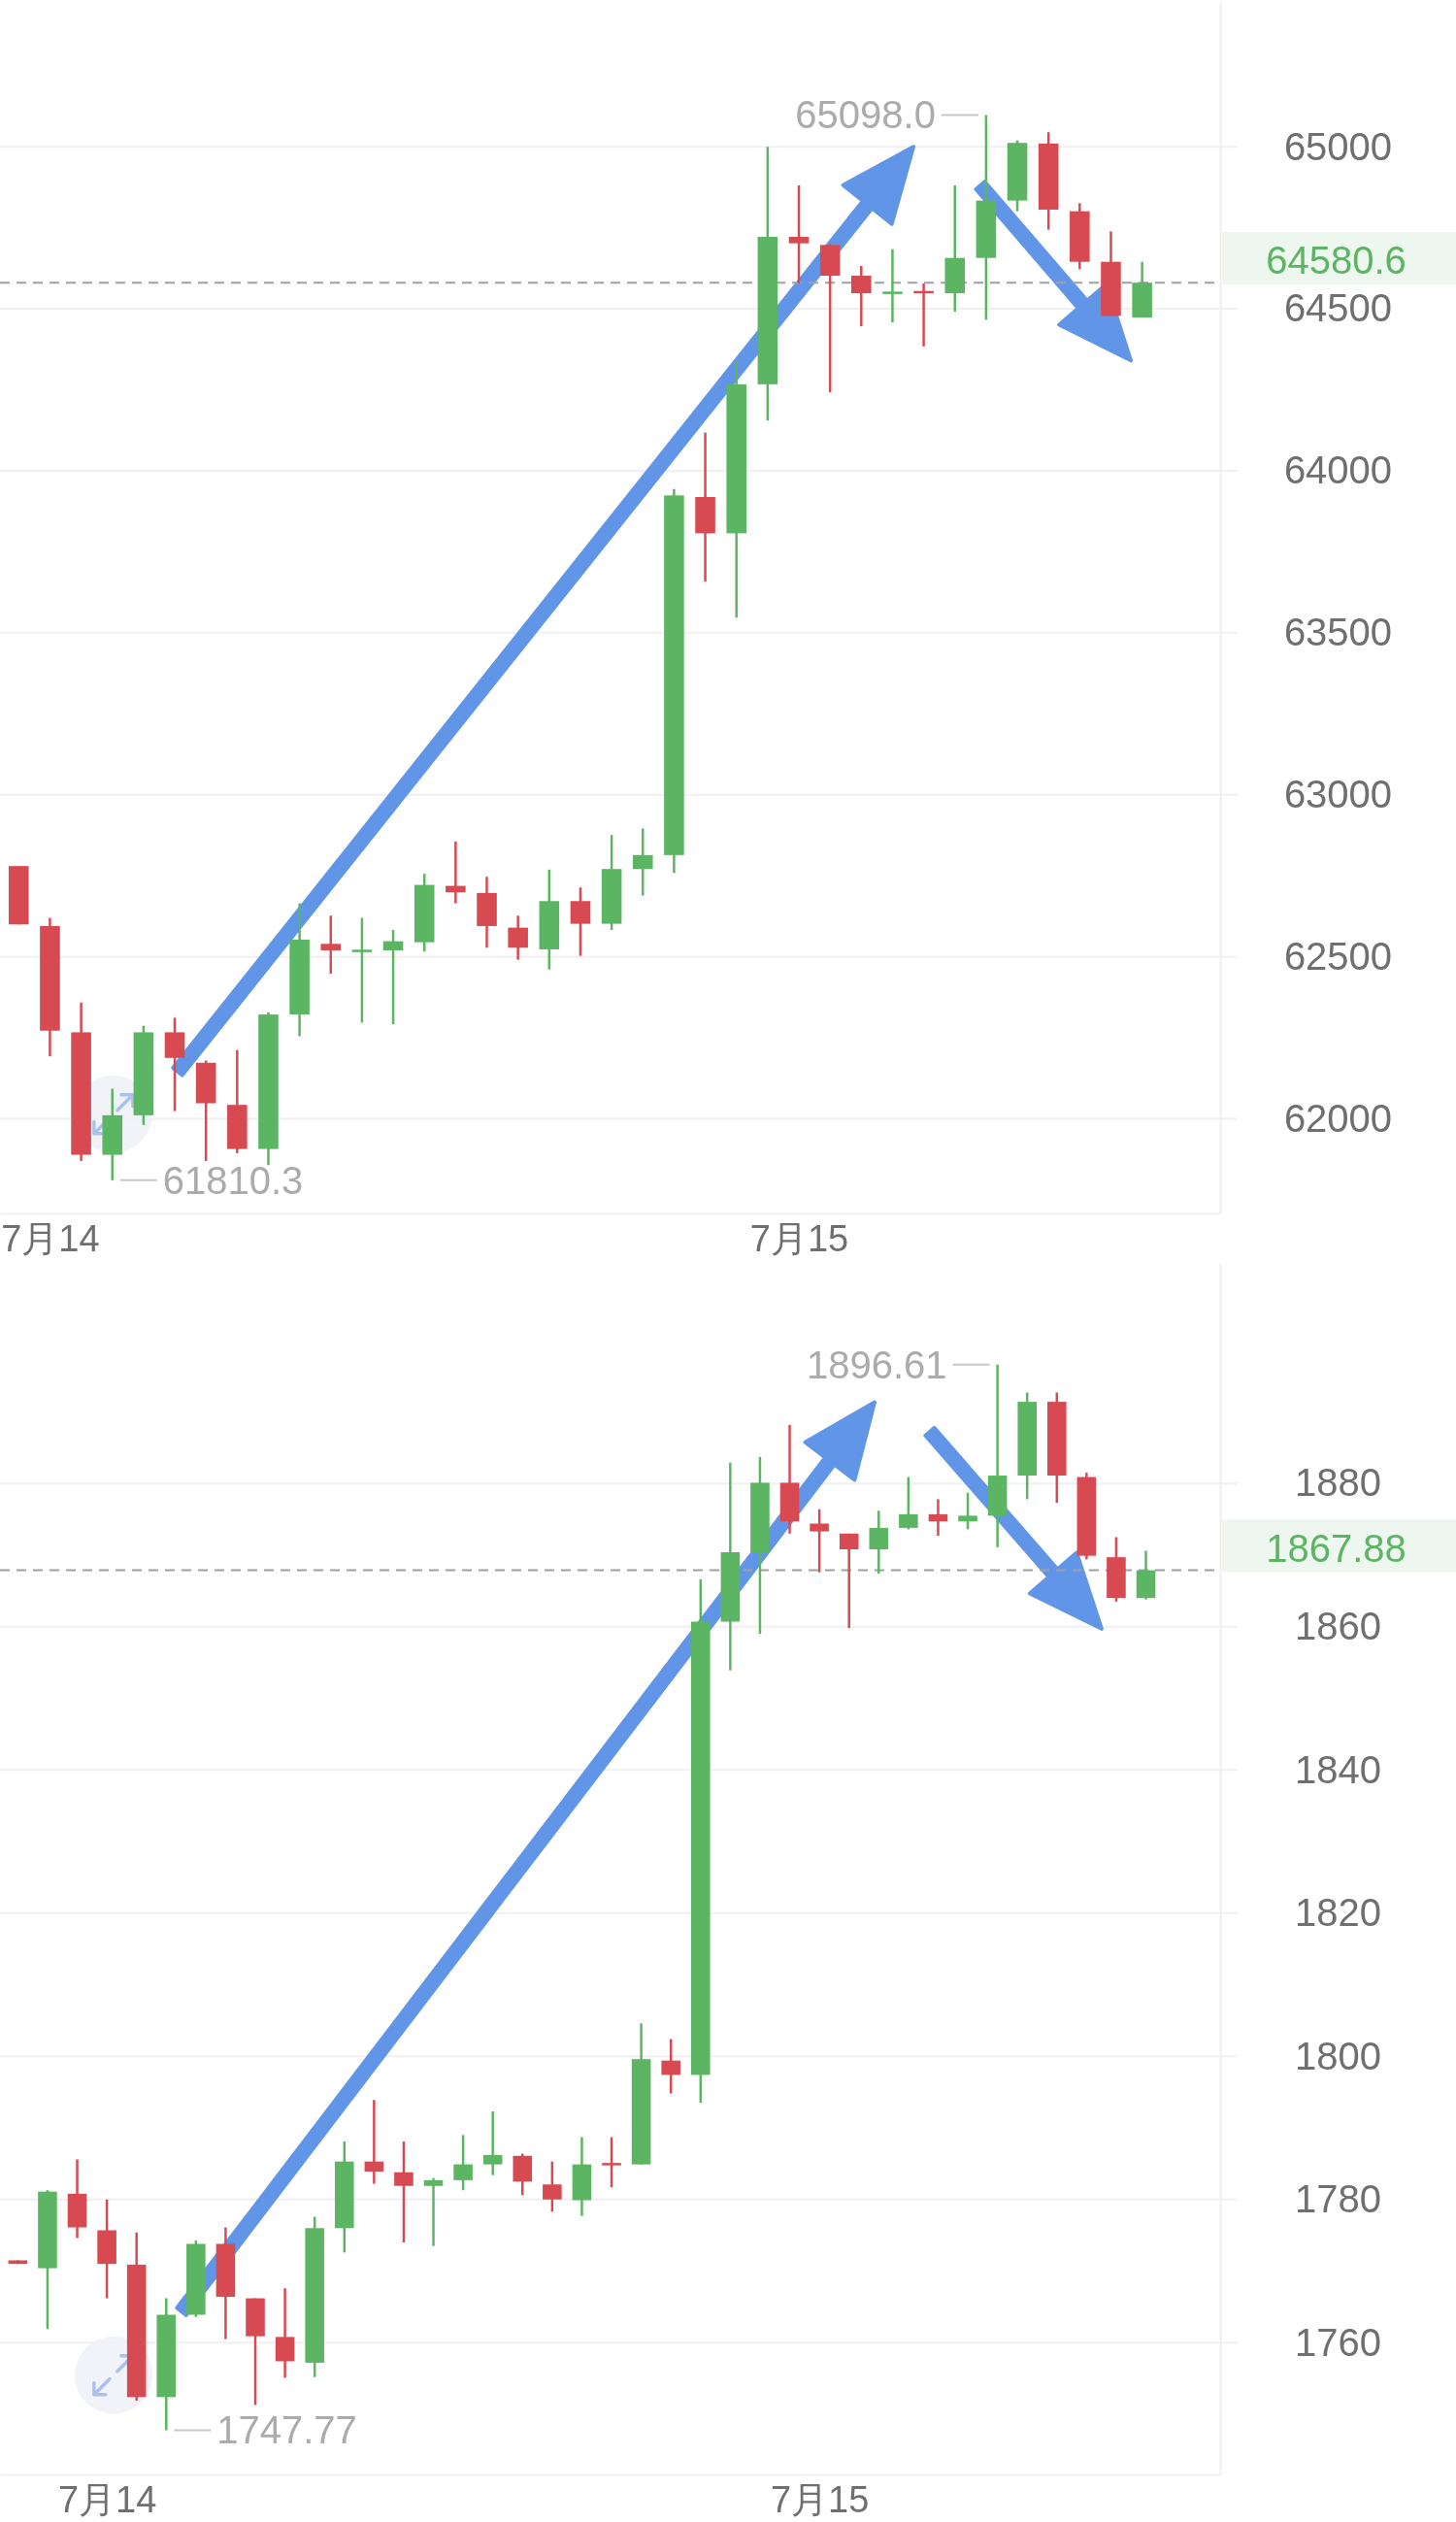 The height and width of the screenshot is (2522, 1456). I want to click on annotation: 65098.0, so click(865, 115).